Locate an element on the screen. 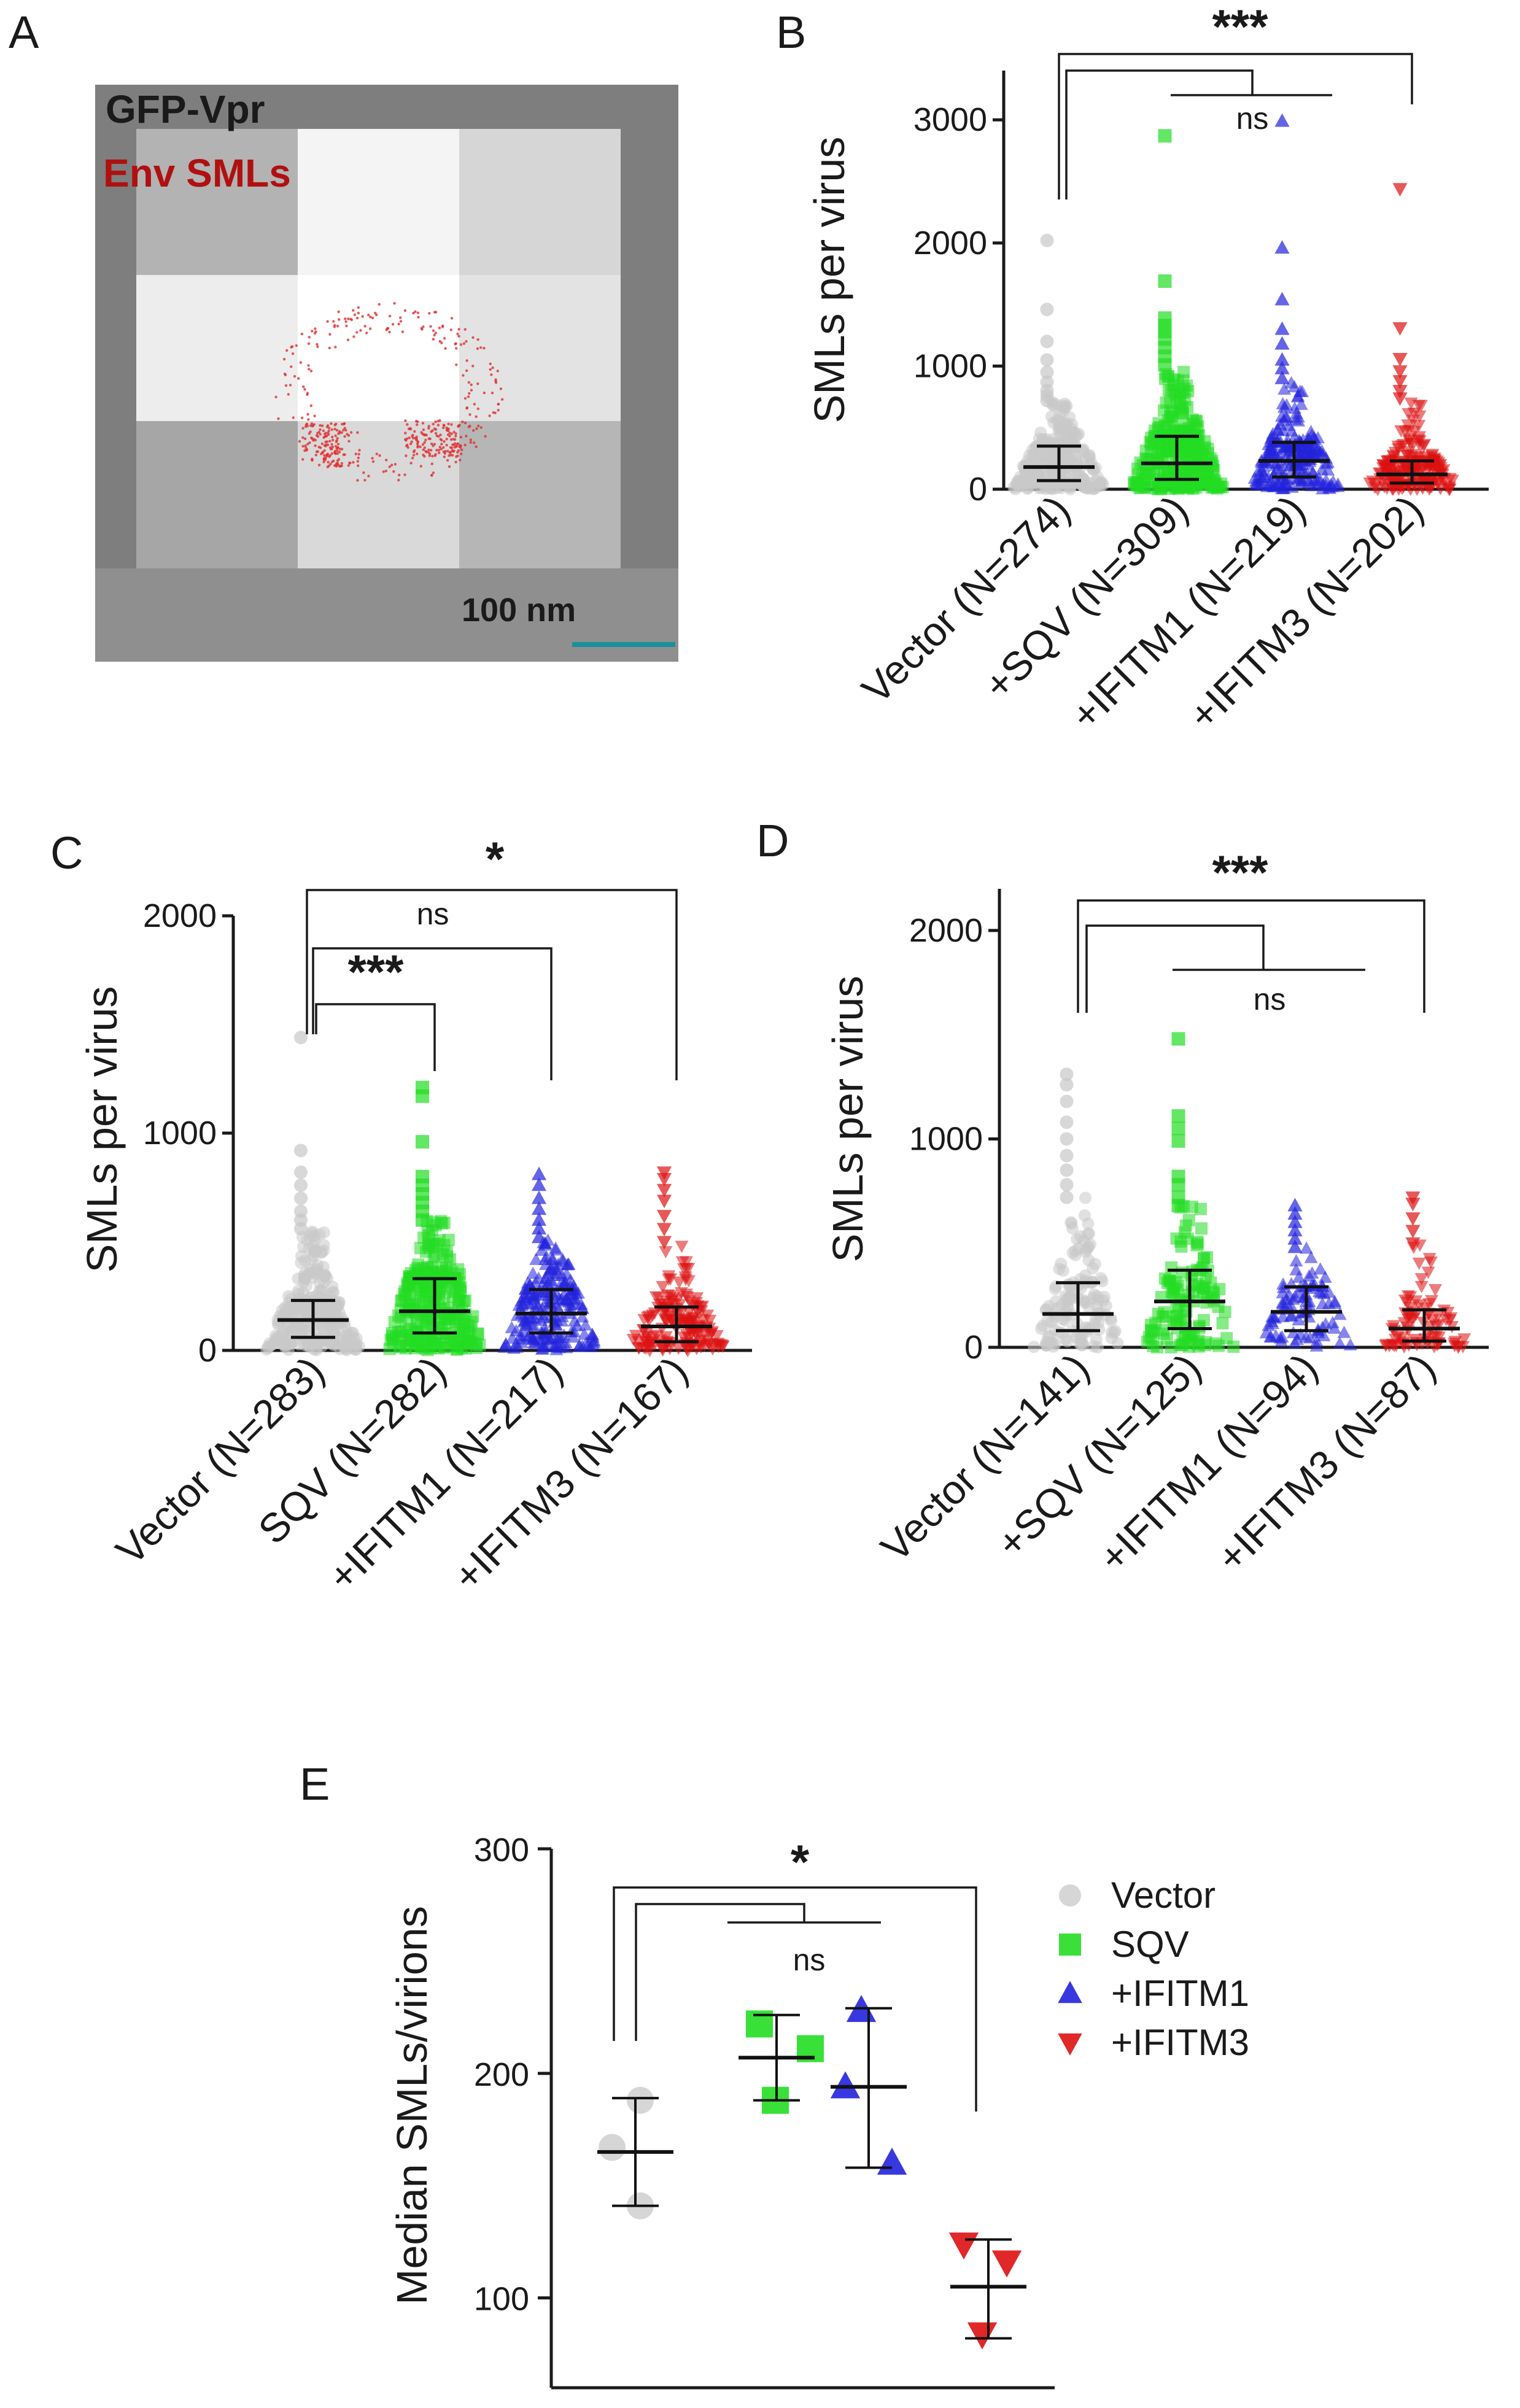 This screenshot has width=1520, height=2408. y-axis-title: SMLs per virus is located at coordinates (102, 1129).